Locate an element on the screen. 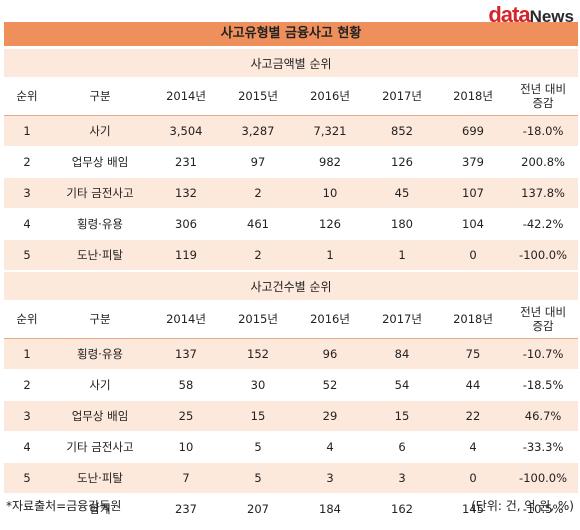  table-cell: 982 is located at coordinates (330, 162).